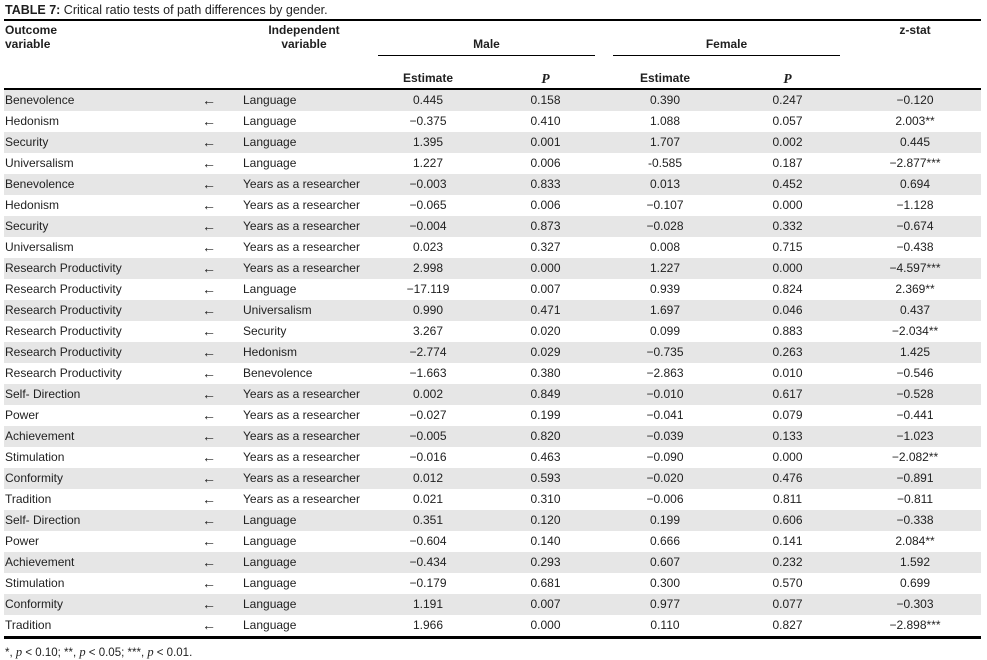 The image size is (987, 660). I want to click on col-header-female-p: P, so click(787, 78).